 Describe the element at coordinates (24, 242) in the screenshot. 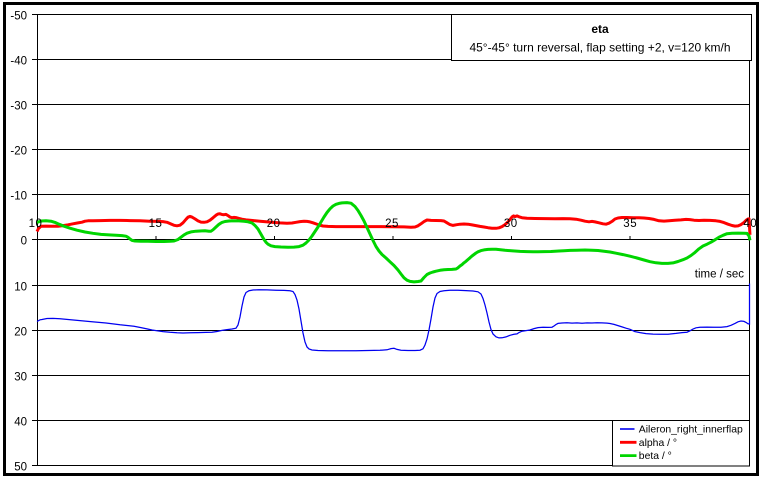

I see `svg-text: 0` at that location.